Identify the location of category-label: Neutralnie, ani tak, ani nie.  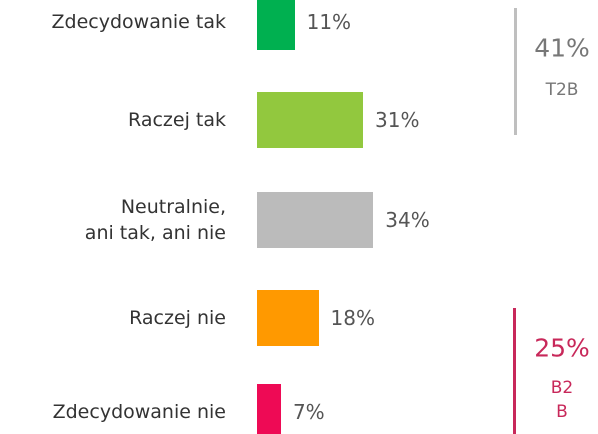
(155, 220).